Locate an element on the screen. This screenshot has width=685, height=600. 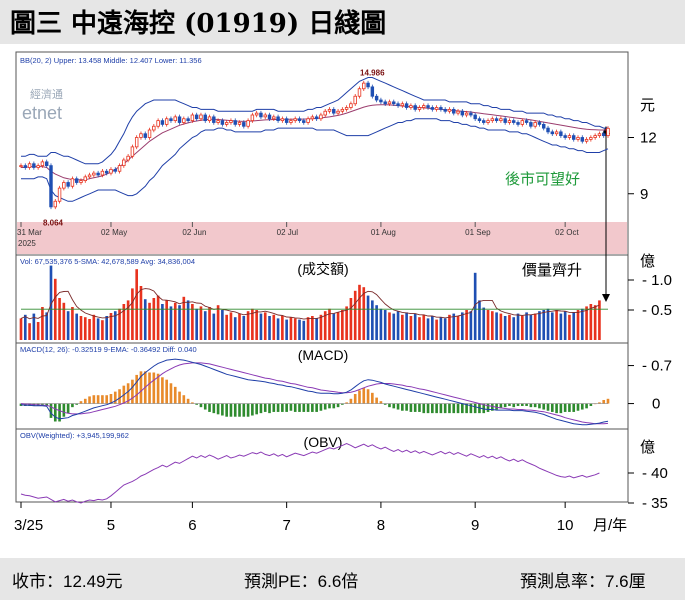
date-tick-label: 02 May is located at coordinates (114, 232).